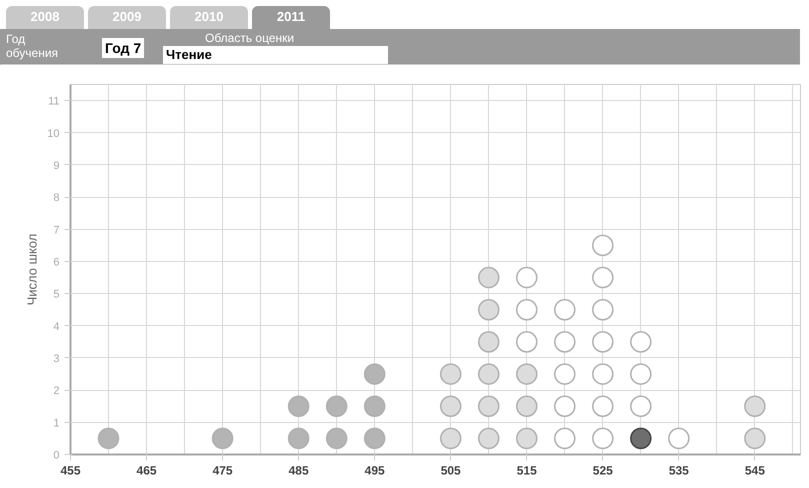 Image resolution: width=809 pixels, height=488 pixels. What do you see at coordinates (275, 55) in the screenshot?
I see `text: Чтение` at bounding box center [275, 55].